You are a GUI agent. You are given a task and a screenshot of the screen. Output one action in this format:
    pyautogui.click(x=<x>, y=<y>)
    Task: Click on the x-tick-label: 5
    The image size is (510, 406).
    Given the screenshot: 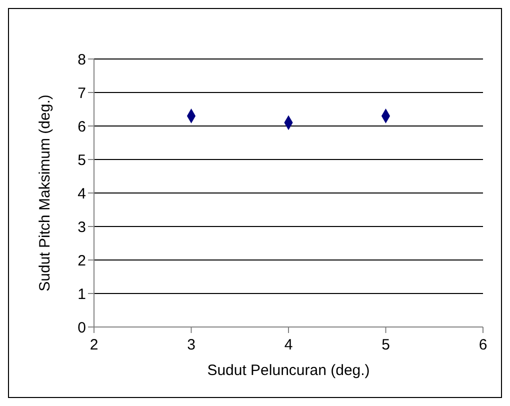 What is the action you would take?
    pyautogui.click(x=386, y=345)
    